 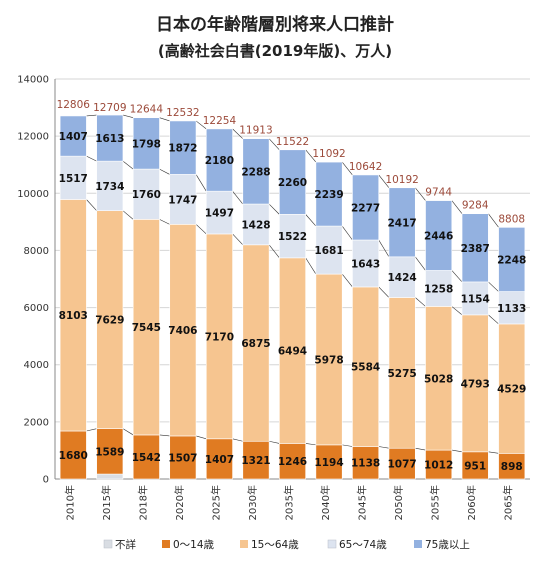 What do you see at coordinates (328, 195) in the screenshot?
I see `segment-value-label: 2239` at bounding box center [328, 195].